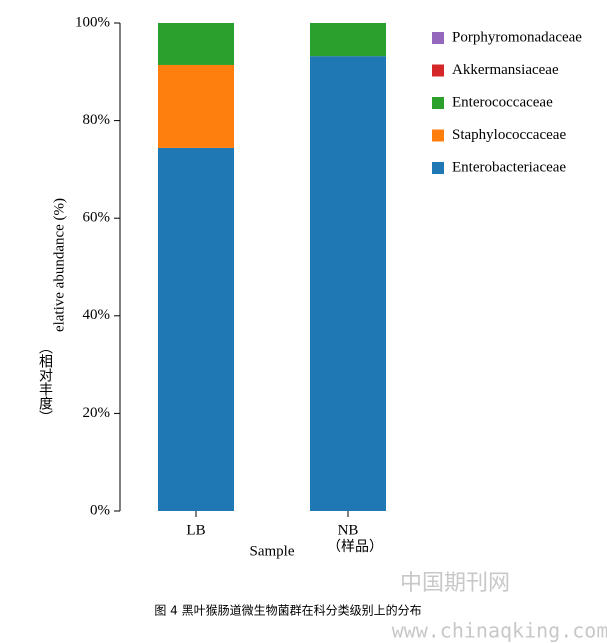 Image resolution: width=607 pixels, height=643 pixels. I want to click on y-tick-label: 40%, so click(97, 315).